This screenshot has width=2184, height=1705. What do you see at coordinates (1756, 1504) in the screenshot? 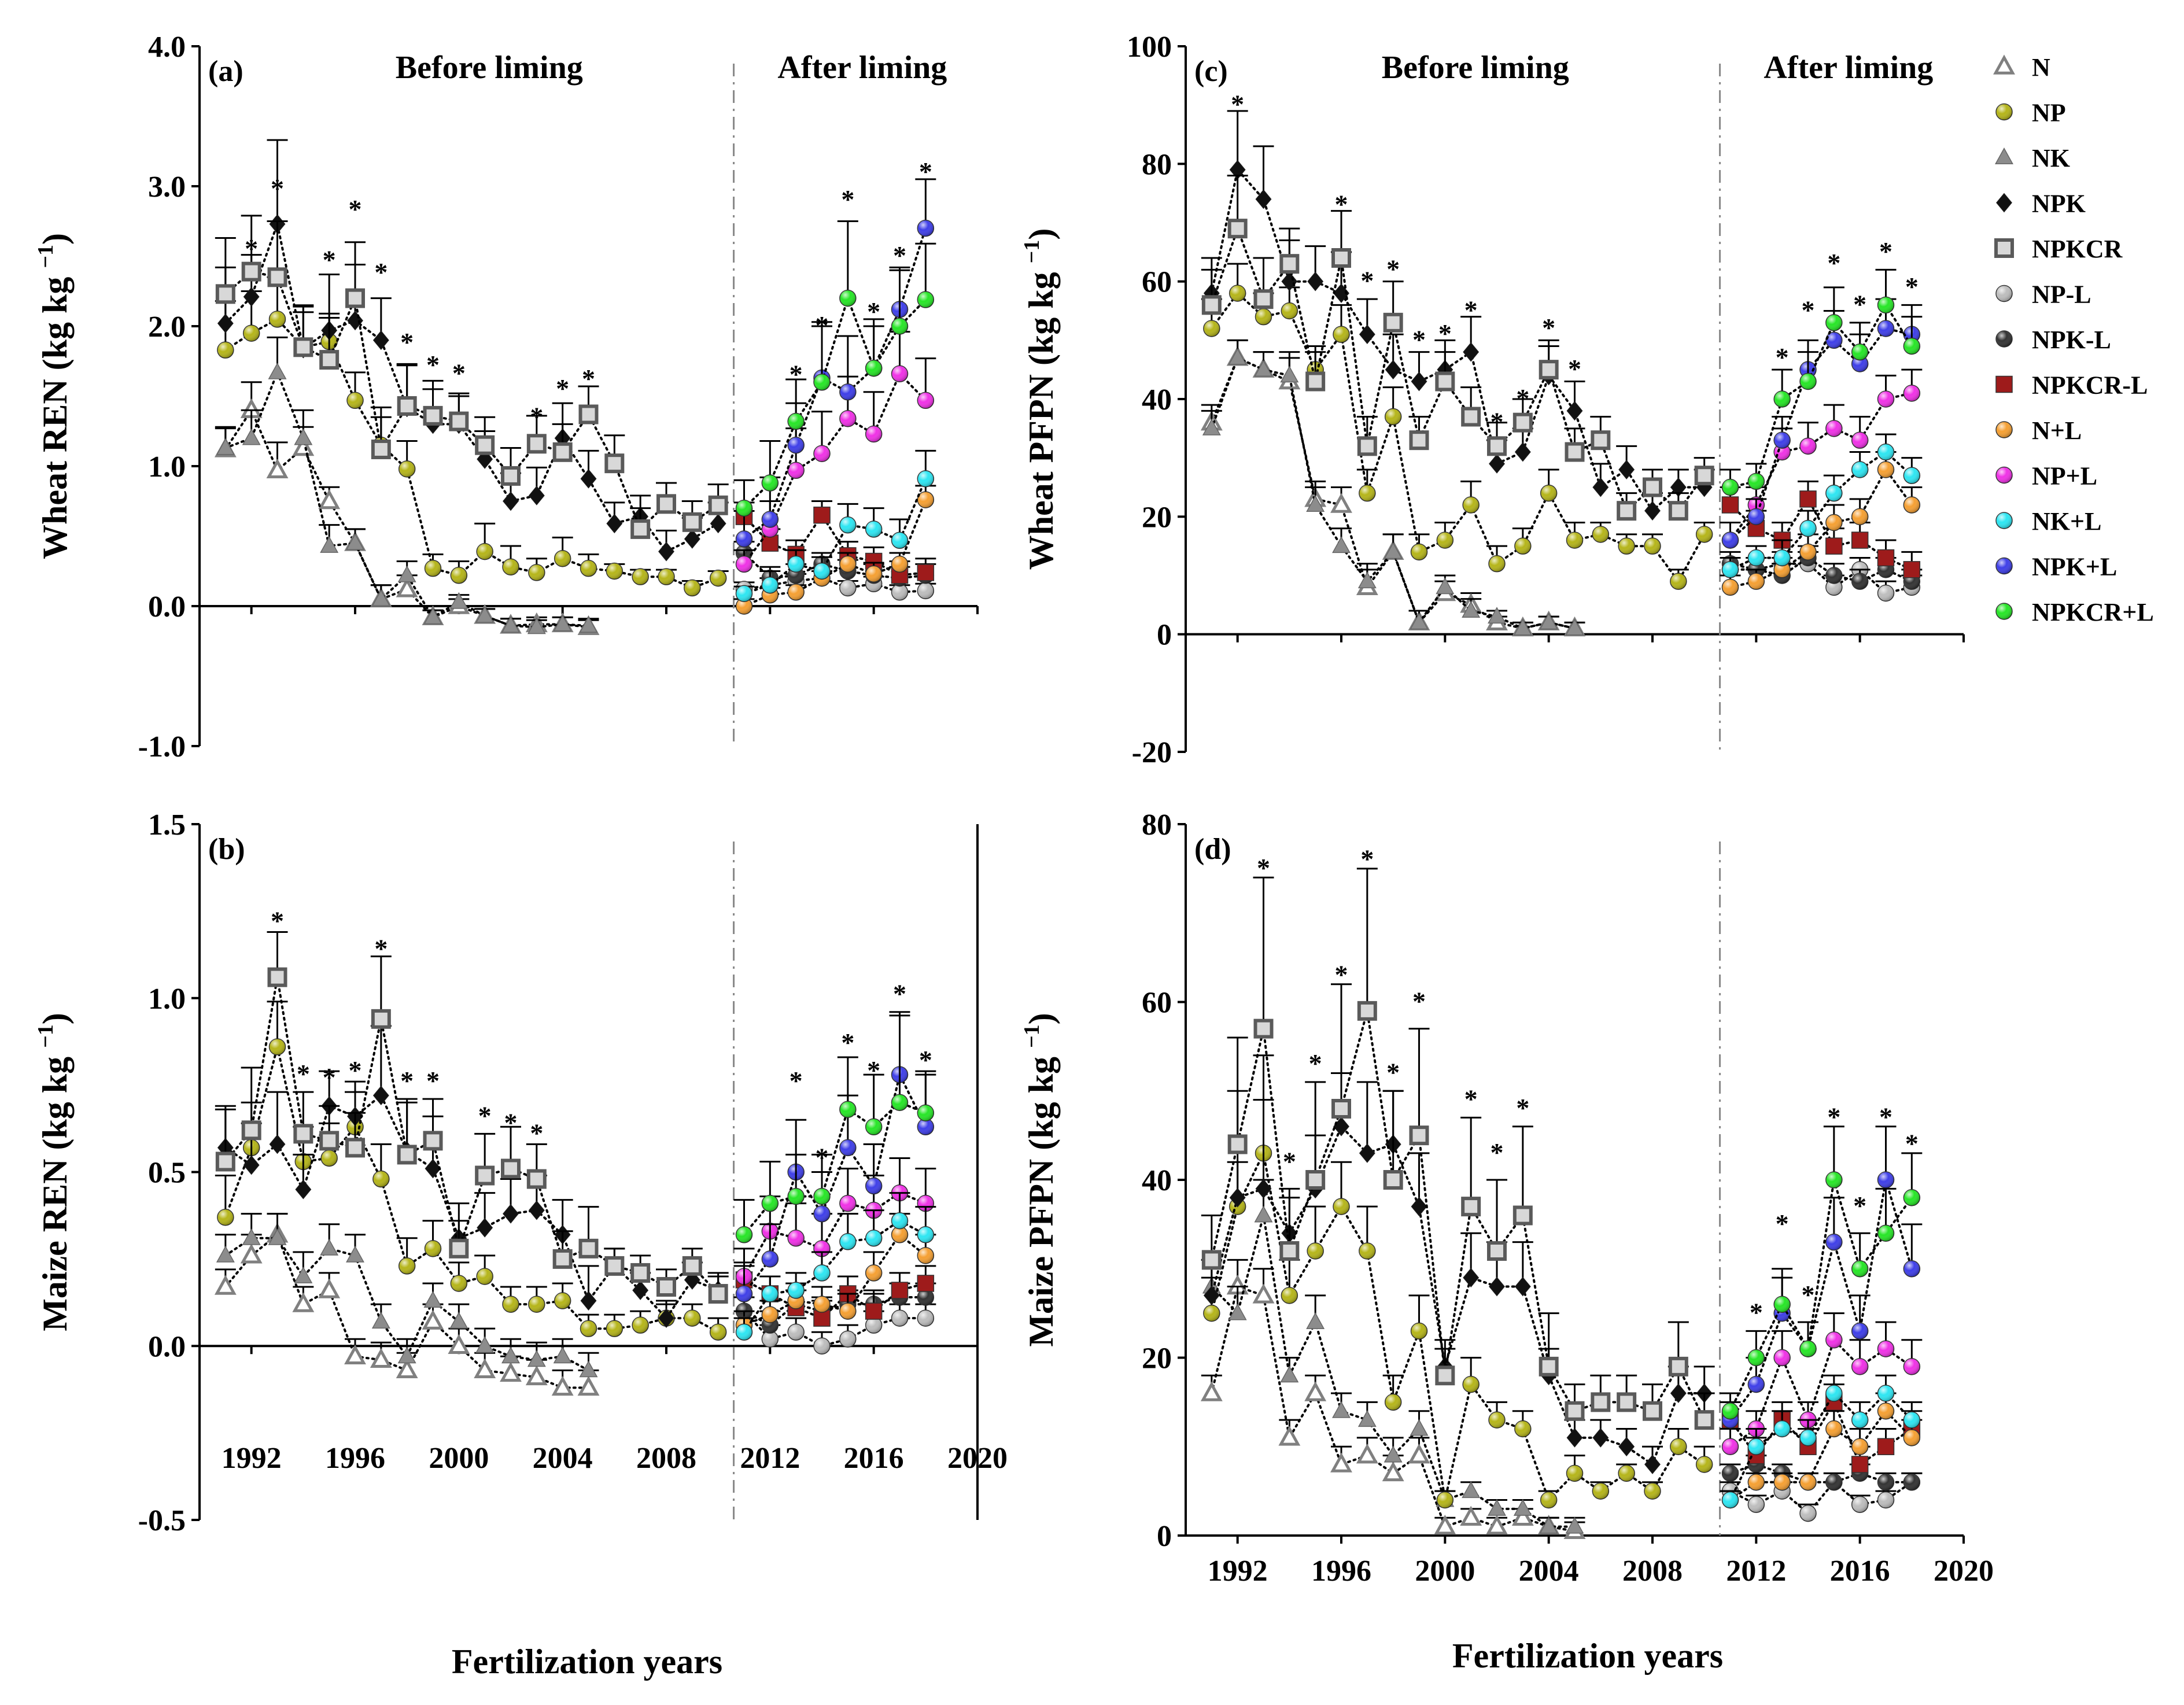
I see `point-np-l-shine` at bounding box center [1756, 1504].